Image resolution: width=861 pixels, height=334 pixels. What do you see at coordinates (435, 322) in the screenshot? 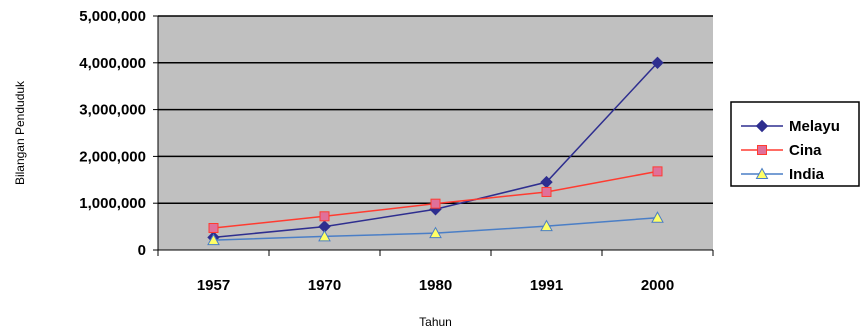
I see `x-axis-label: Tahun` at bounding box center [435, 322].